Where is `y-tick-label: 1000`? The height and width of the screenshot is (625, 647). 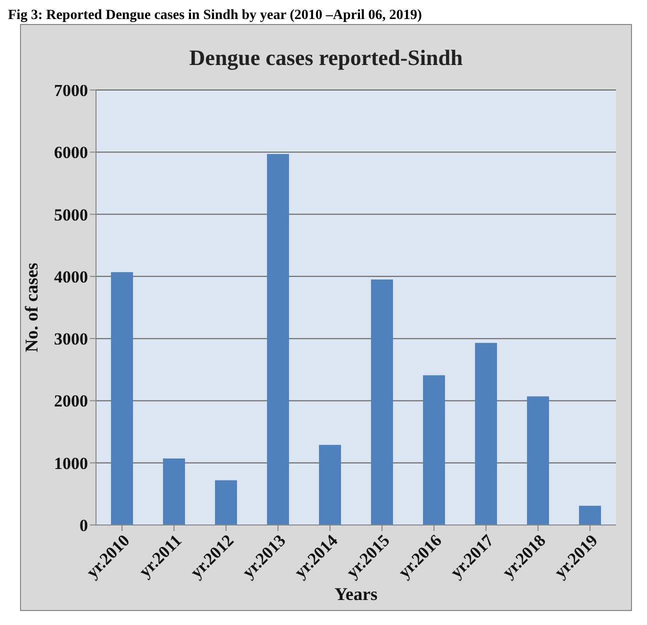
y-tick-label: 1000 is located at coordinates (71, 463).